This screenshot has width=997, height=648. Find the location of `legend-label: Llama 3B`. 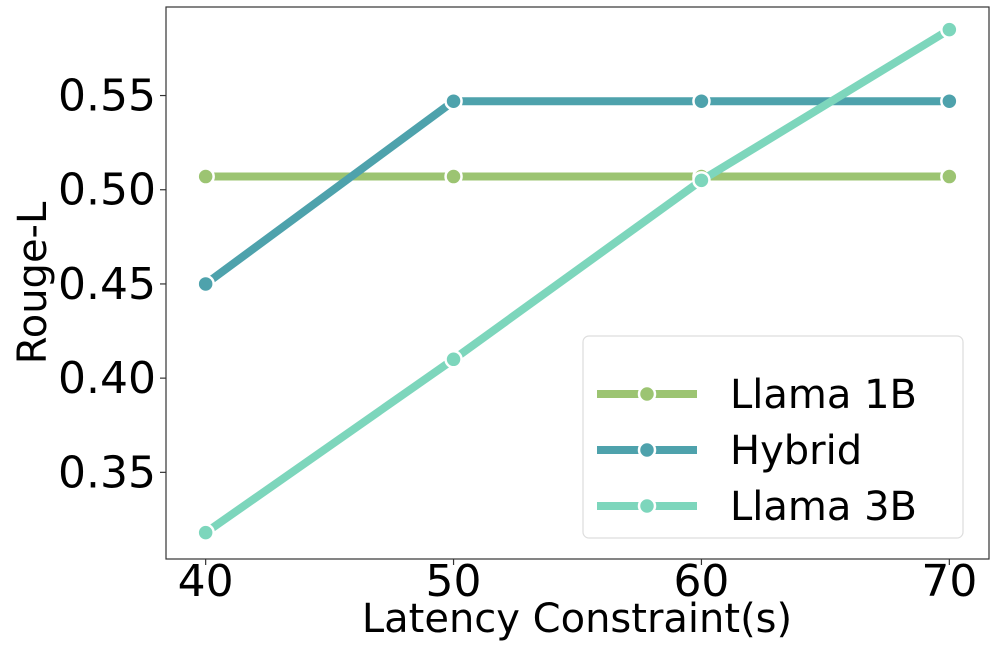

legend-label: Llama 3B is located at coordinates (823, 507).